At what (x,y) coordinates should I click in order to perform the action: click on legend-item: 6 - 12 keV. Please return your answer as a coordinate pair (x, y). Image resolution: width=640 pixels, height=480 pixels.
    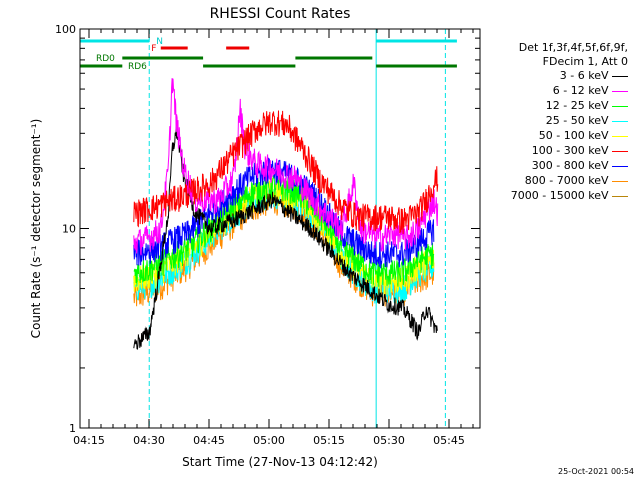
    Looking at the image, I should click on (590, 91).